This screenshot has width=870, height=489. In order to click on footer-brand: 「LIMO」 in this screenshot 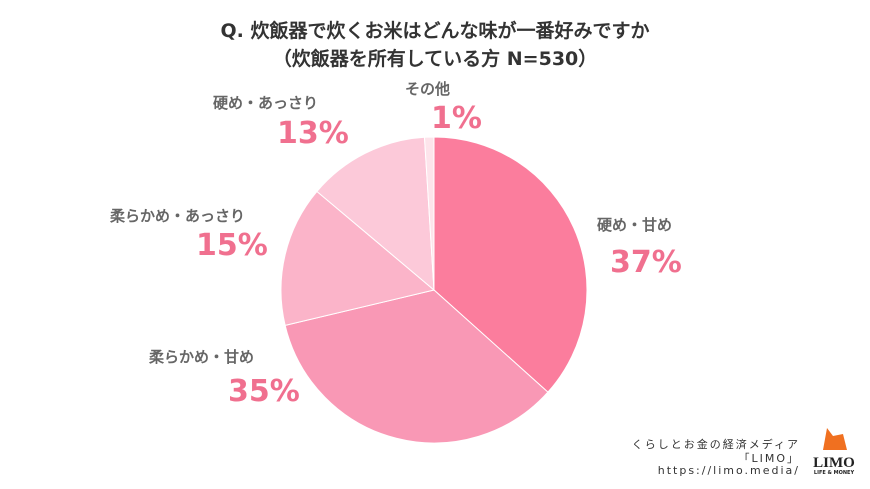, I will do `click(769, 458)`.